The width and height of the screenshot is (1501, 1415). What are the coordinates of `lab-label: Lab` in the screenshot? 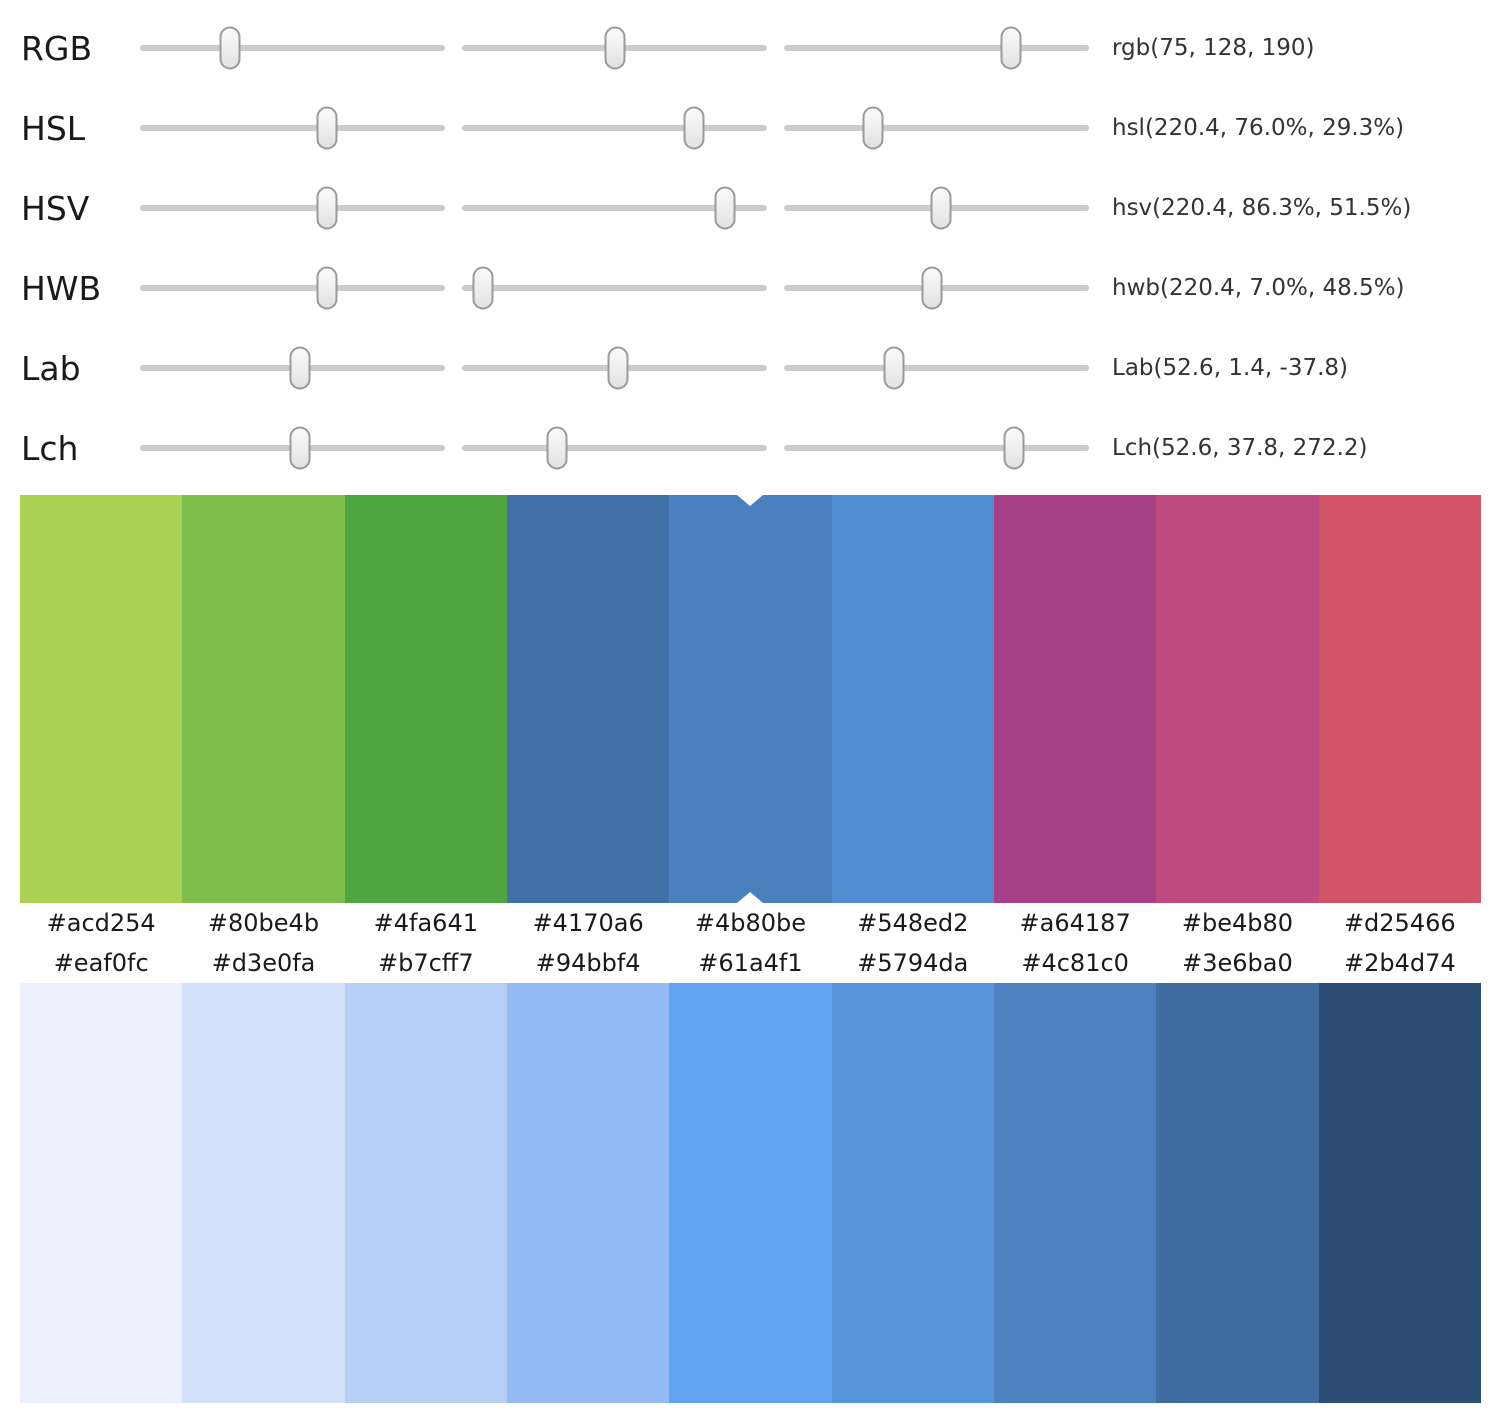 It's located at (51, 368).